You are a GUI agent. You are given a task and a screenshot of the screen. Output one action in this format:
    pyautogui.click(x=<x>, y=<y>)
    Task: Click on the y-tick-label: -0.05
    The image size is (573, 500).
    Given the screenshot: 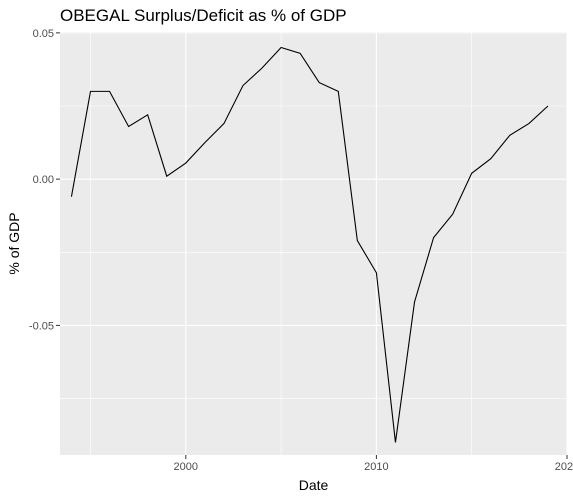 What is the action you would take?
    pyautogui.click(x=41, y=326)
    